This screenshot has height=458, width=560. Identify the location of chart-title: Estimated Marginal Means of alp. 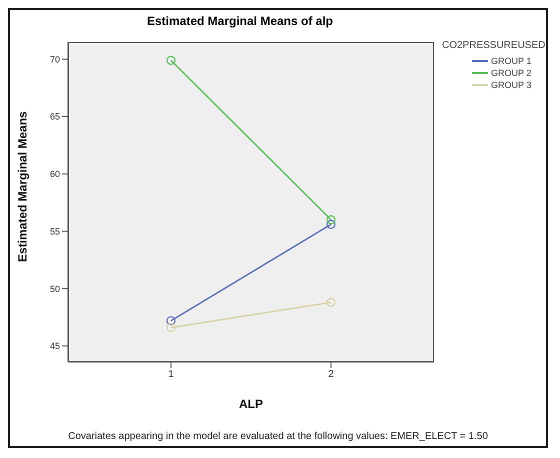
(240, 21).